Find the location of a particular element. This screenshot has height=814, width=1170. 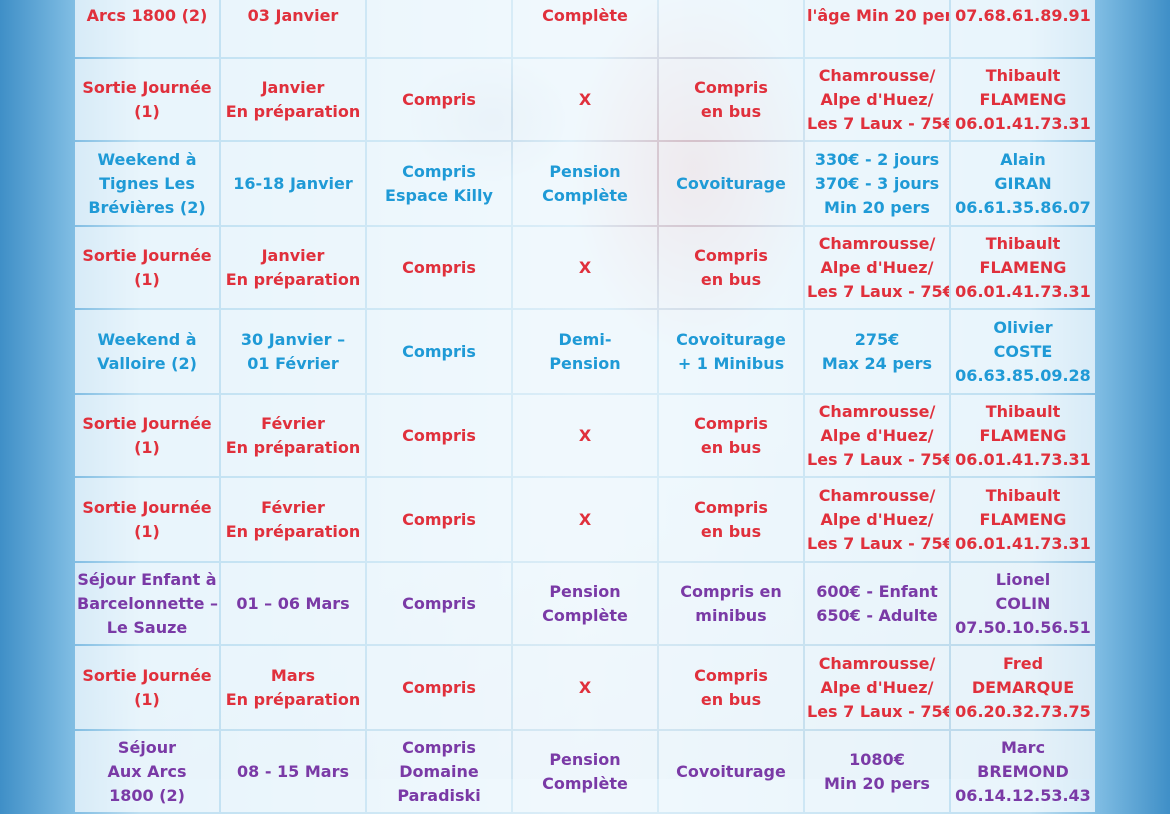

cell-contact: Olivier COSTE 06.63.85.09.28 is located at coordinates (1023, 351).